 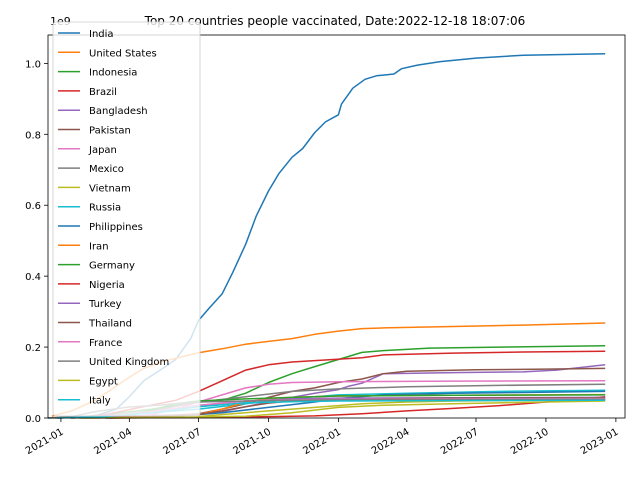 What do you see at coordinates (106, 169) in the screenshot?
I see `legend-label-7: Mexico` at bounding box center [106, 169].